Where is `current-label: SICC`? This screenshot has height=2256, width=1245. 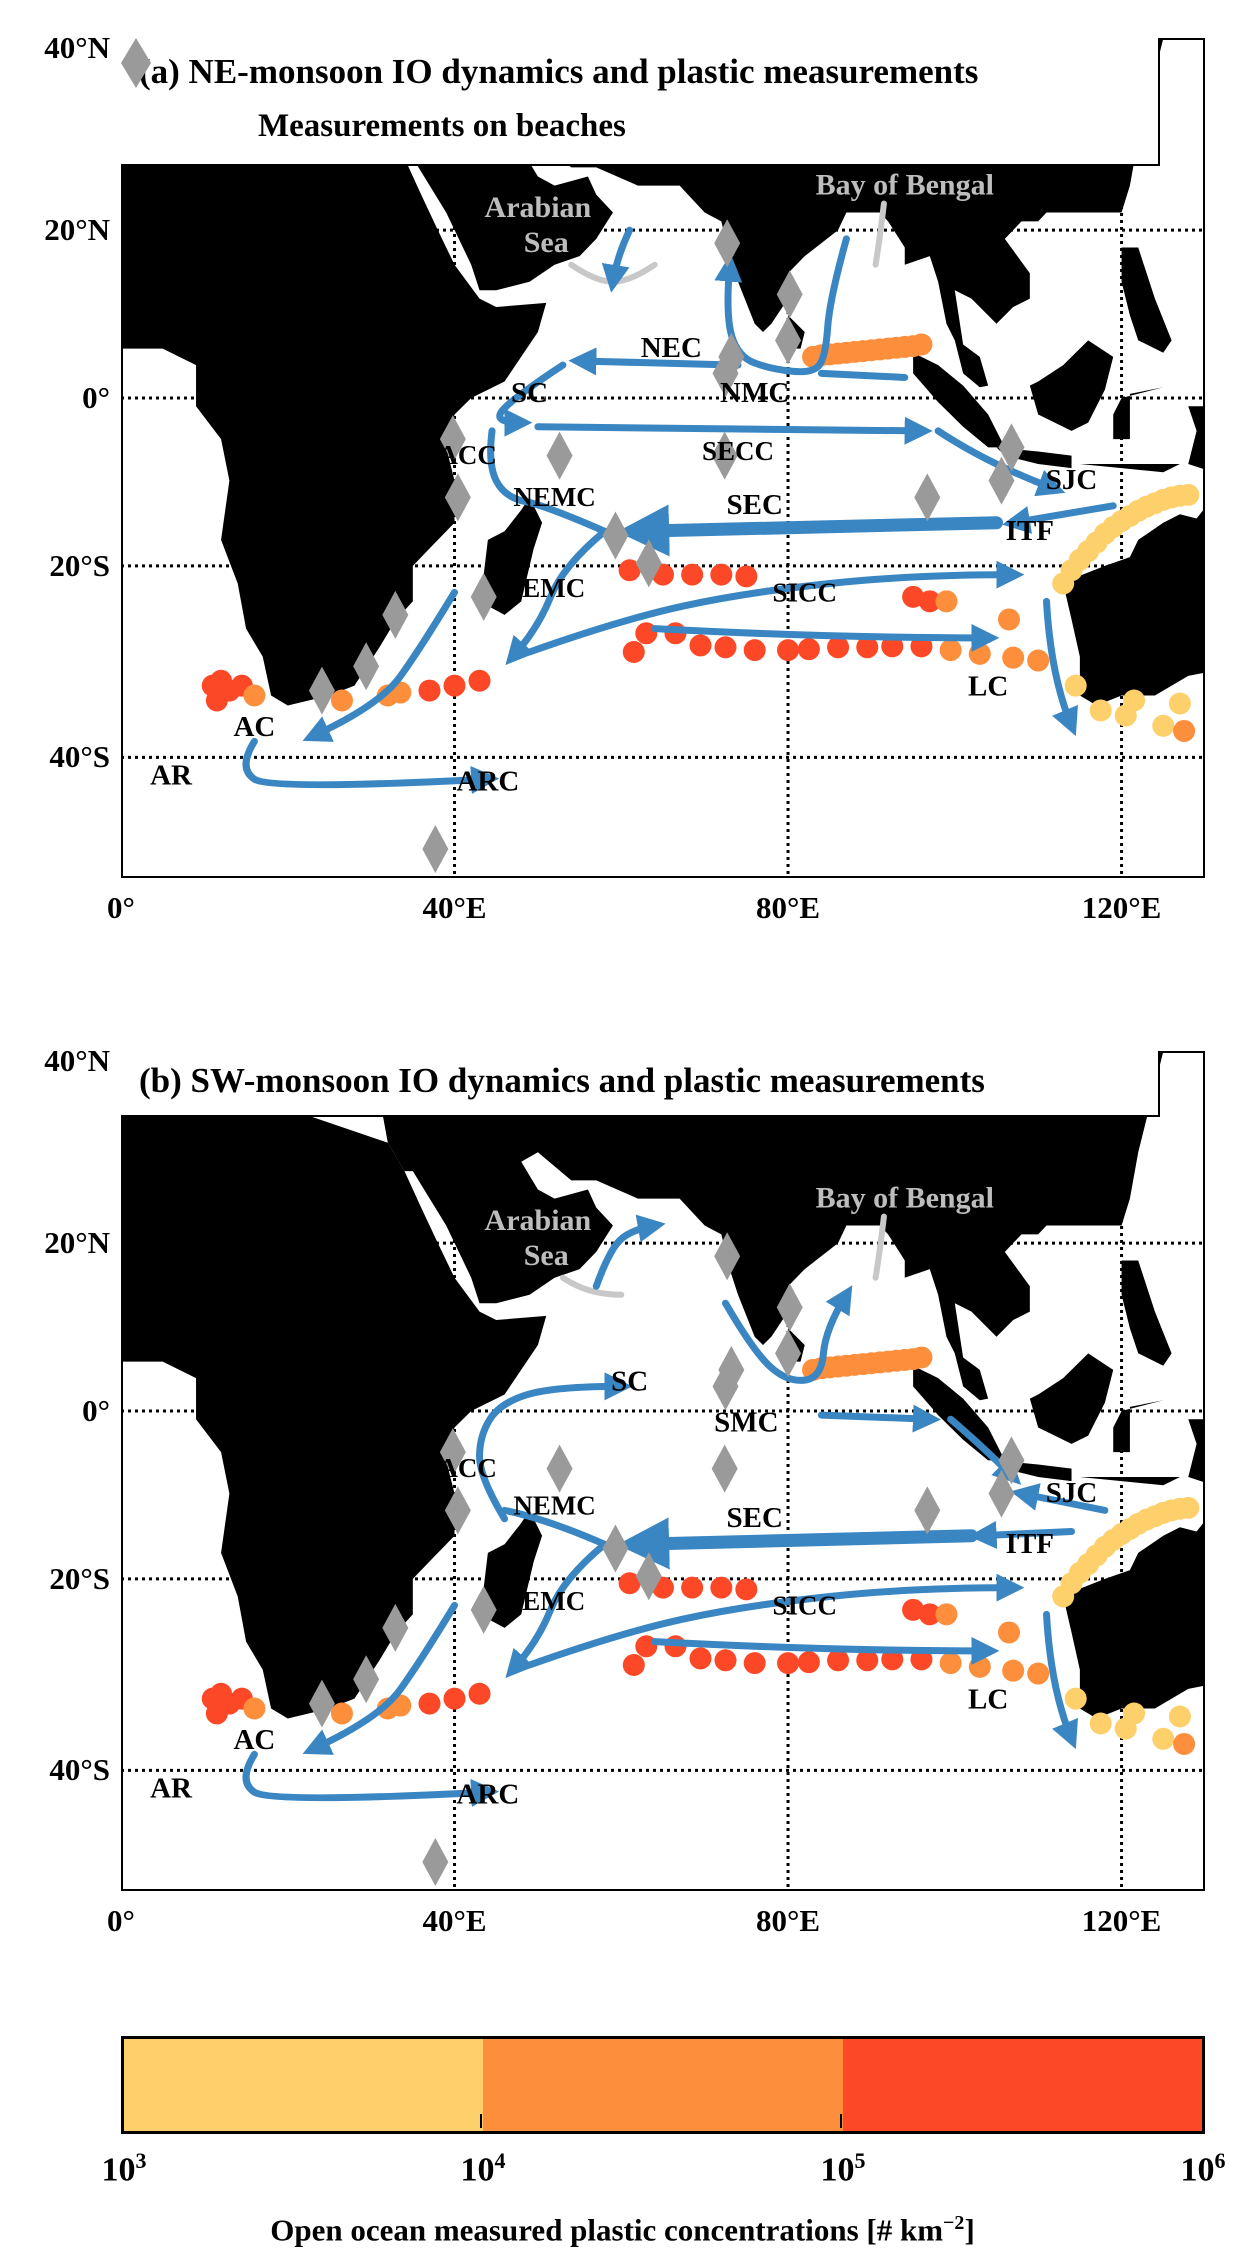 current-label: SICC is located at coordinates (804, 1605).